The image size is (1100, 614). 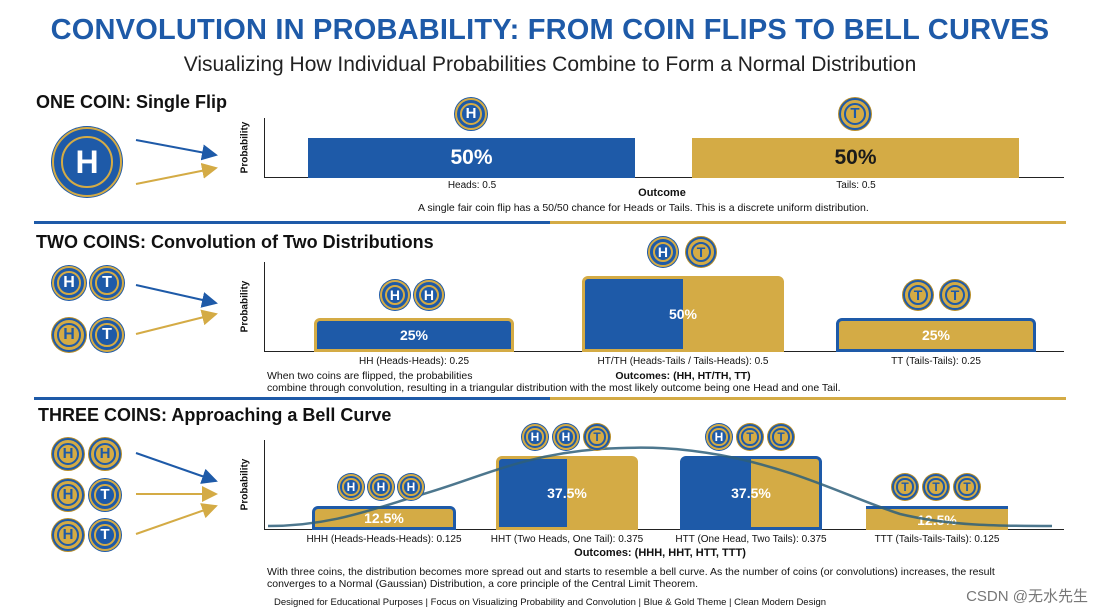 What do you see at coordinates (215, 415) in the screenshot?
I see `section-three-title: THREE COINS: Approaching a Bell Curve` at bounding box center [215, 415].